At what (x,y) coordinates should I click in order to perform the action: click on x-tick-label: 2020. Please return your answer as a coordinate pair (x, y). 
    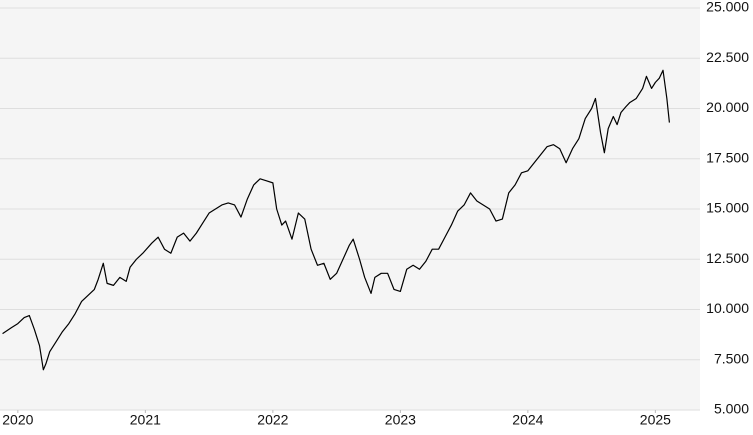
    Looking at the image, I should click on (17, 420).